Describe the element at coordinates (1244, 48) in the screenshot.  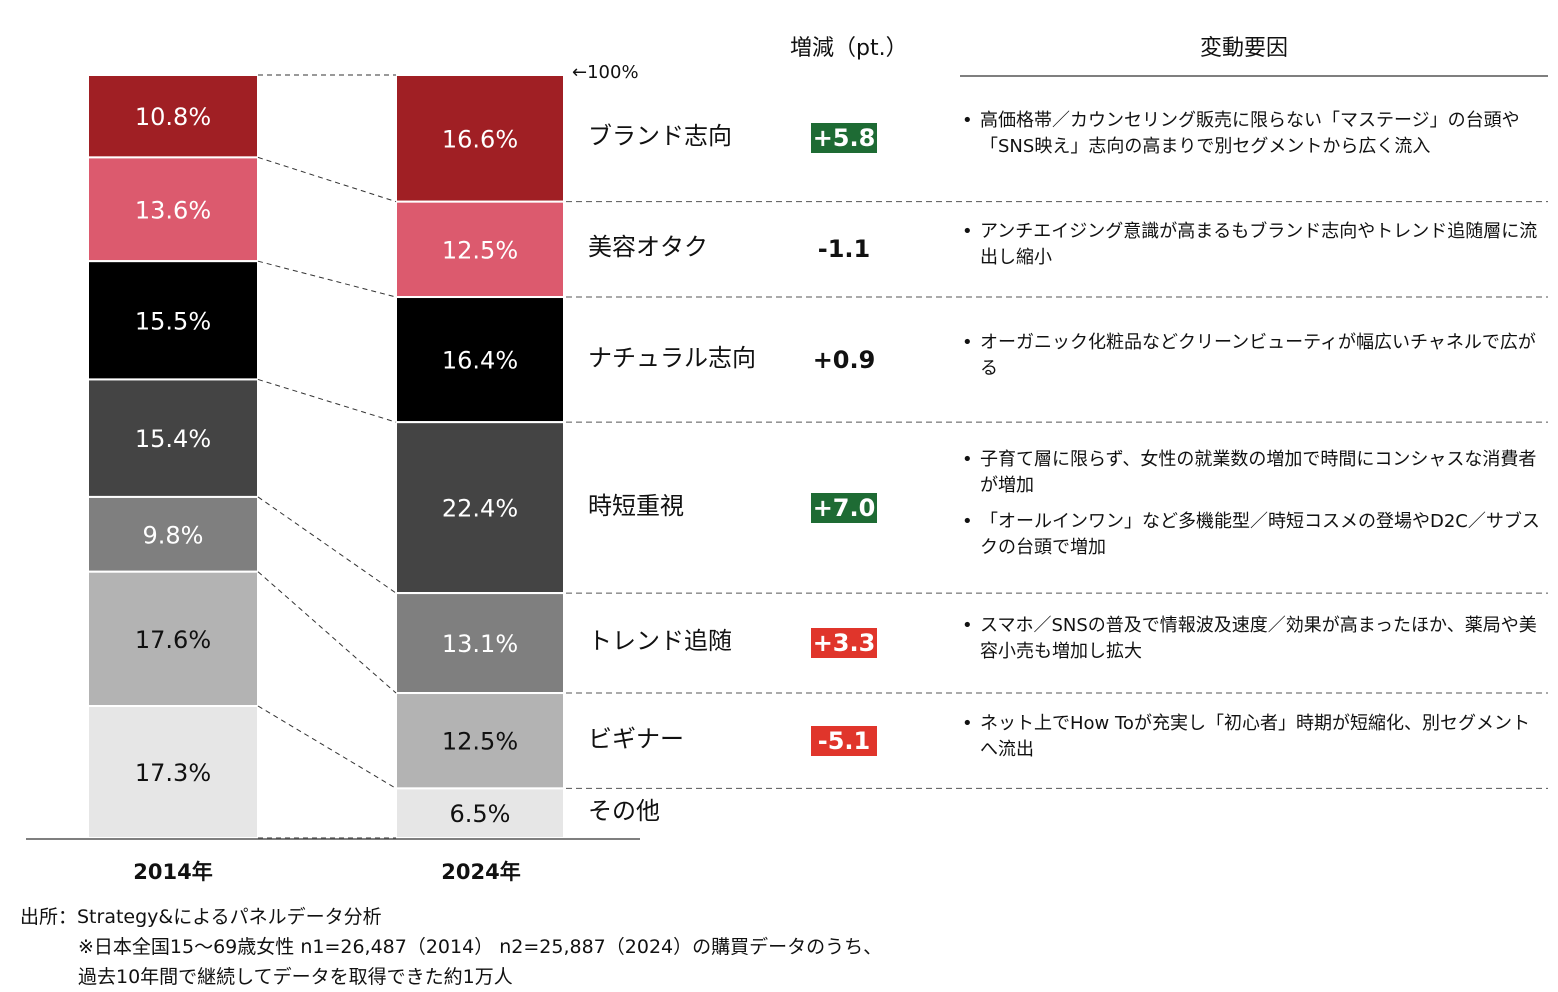
I see `factor-column-header: 変動要因` at that location.